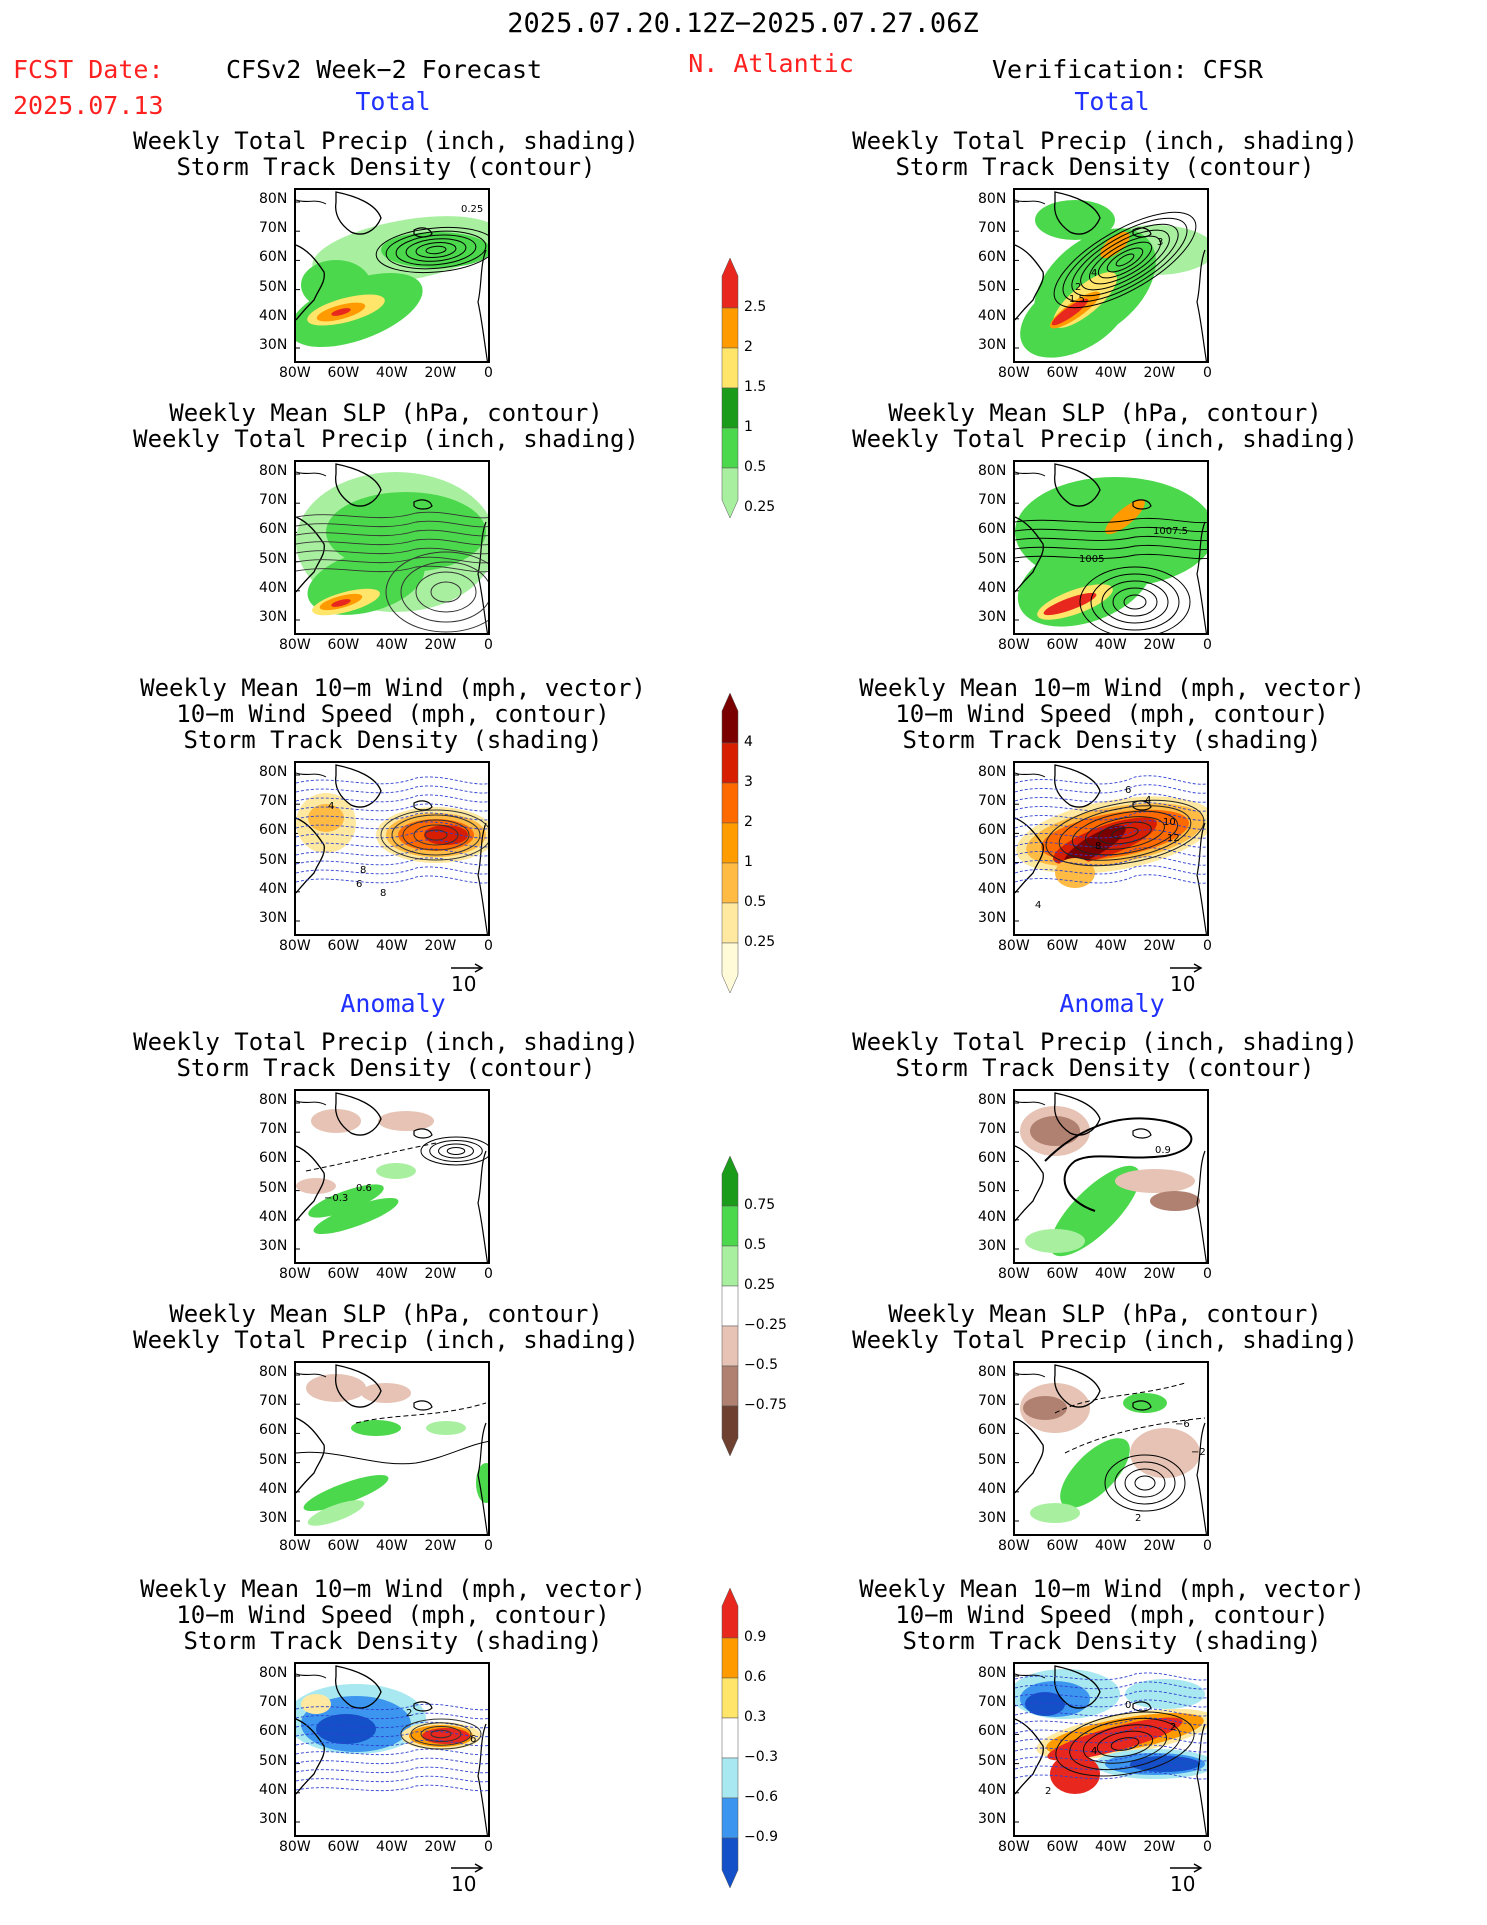 The width and height of the screenshot is (1487, 1925). I want to click on contour-label: 12, so click(1173, 838).